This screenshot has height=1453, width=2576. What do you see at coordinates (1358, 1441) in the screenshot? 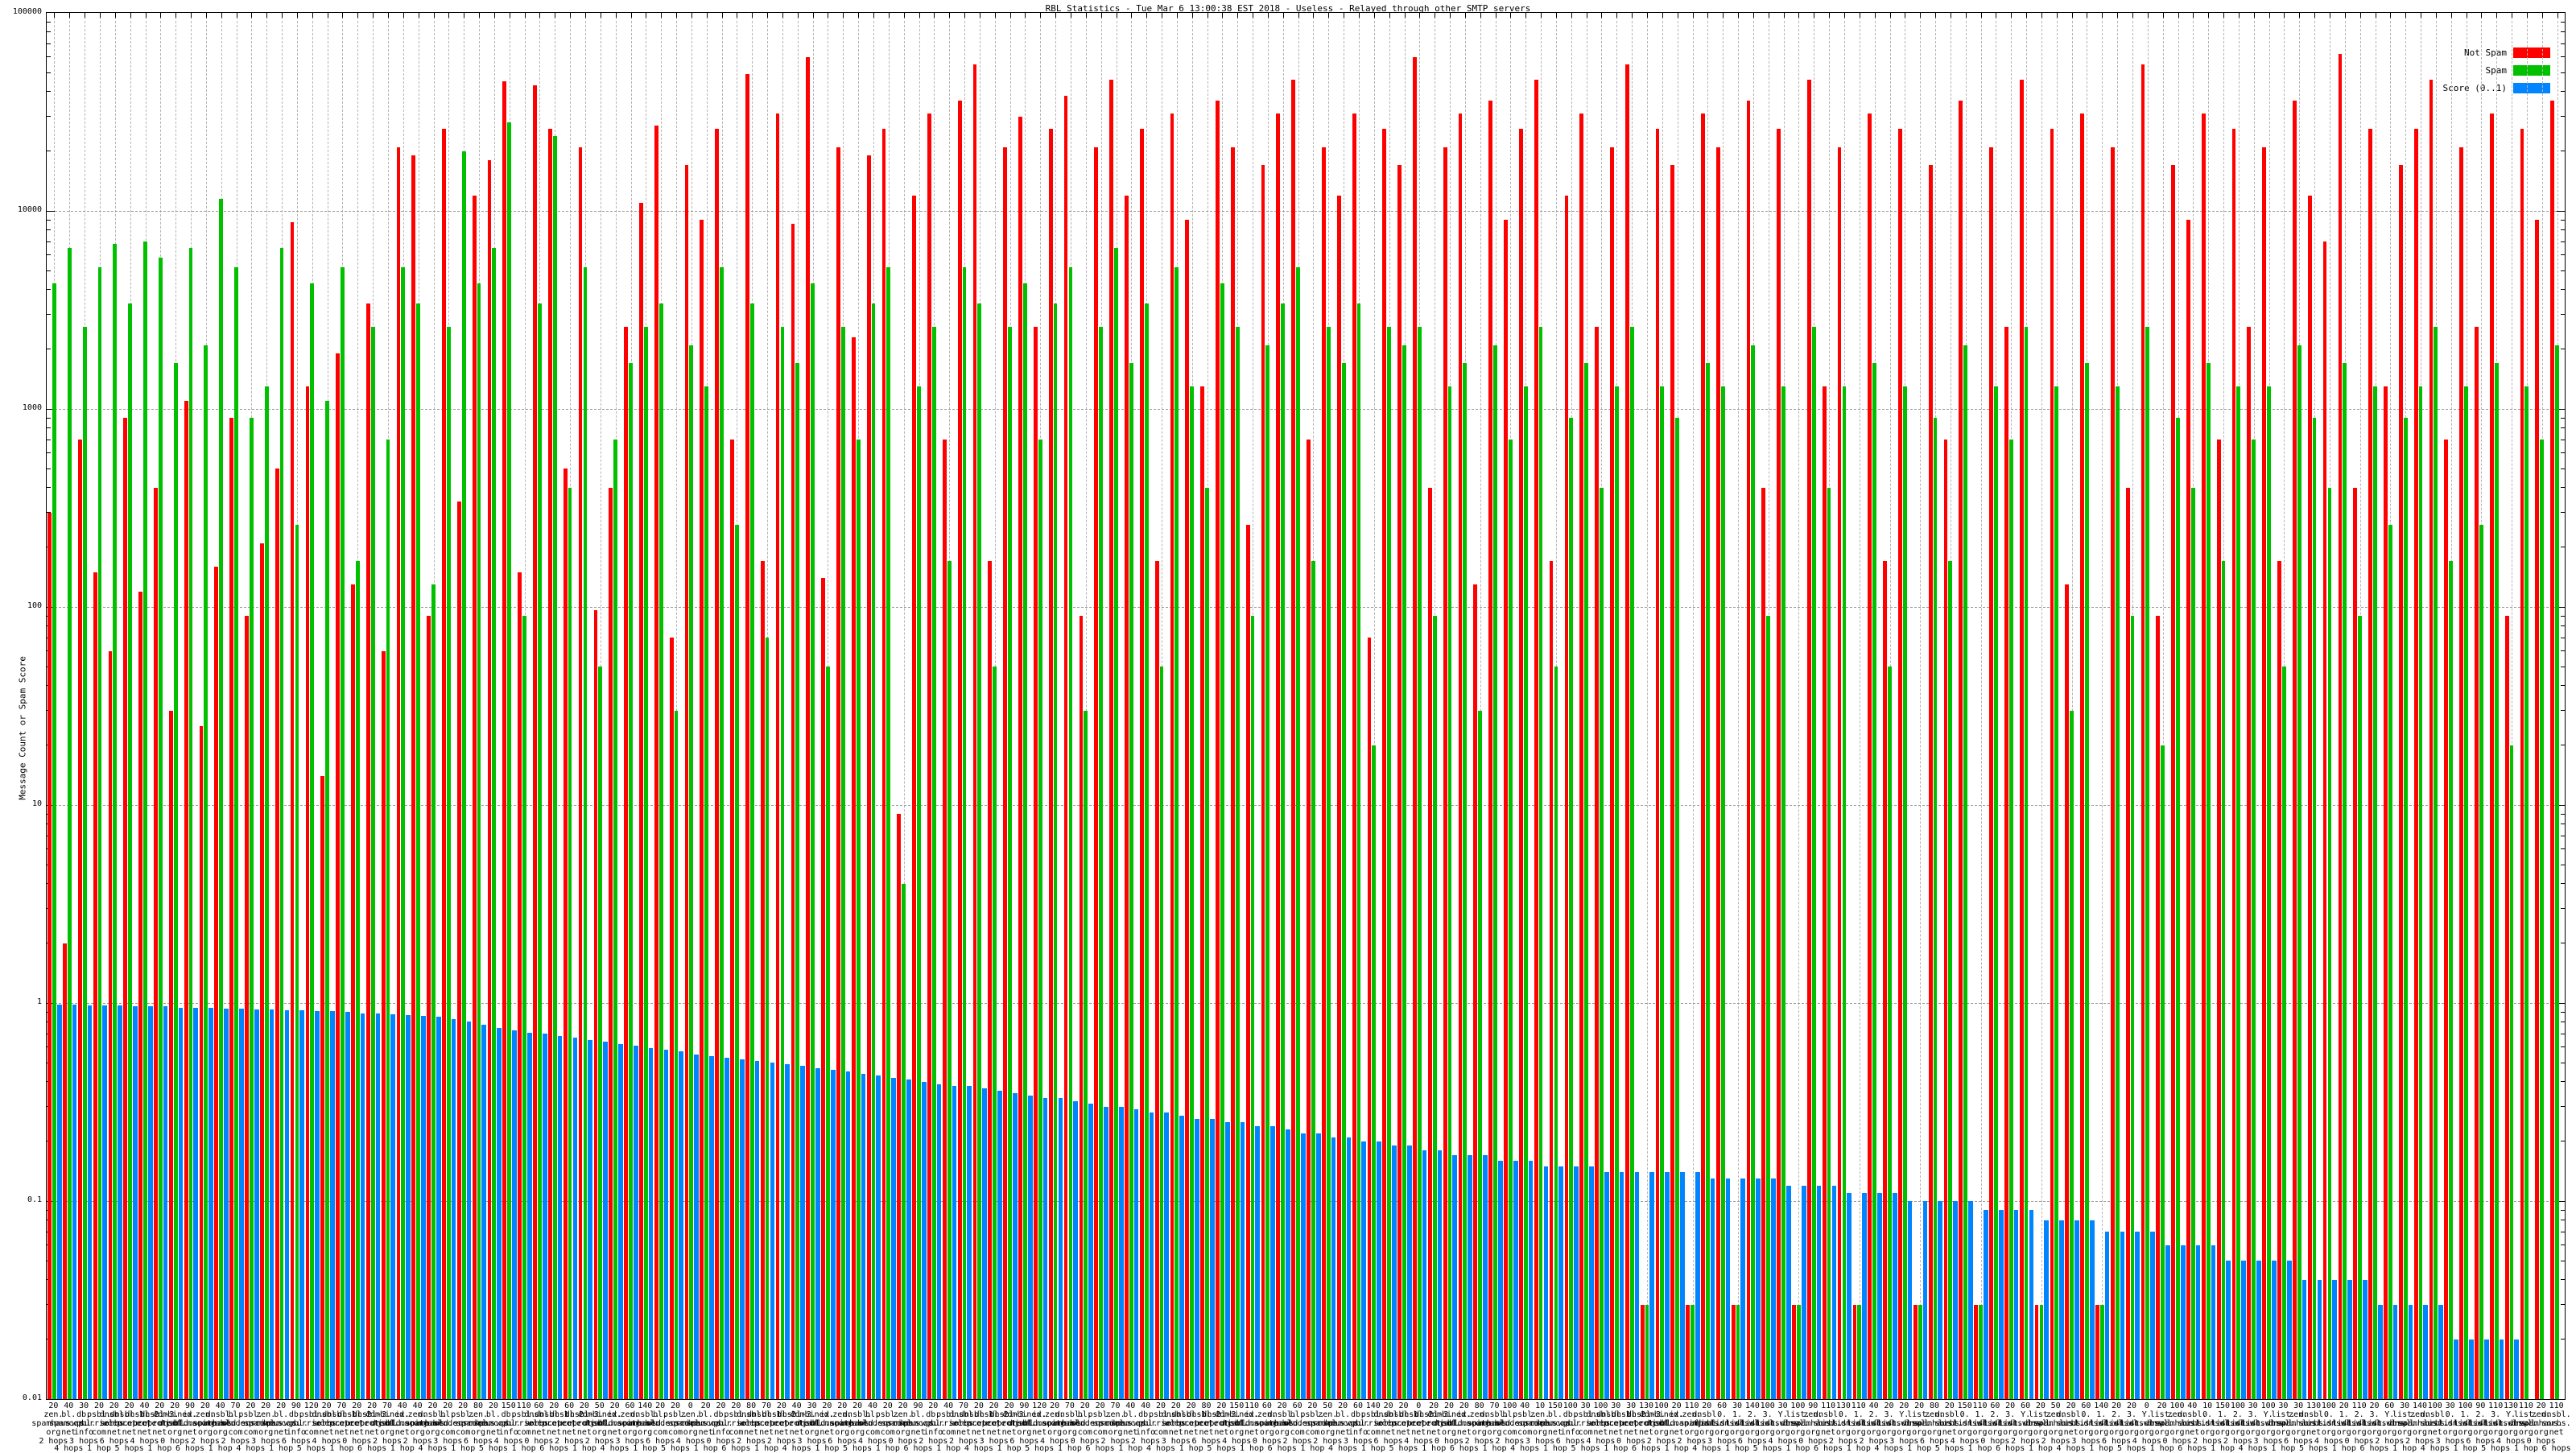
I see `x-label-hops: 3 hops` at bounding box center [1358, 1441].